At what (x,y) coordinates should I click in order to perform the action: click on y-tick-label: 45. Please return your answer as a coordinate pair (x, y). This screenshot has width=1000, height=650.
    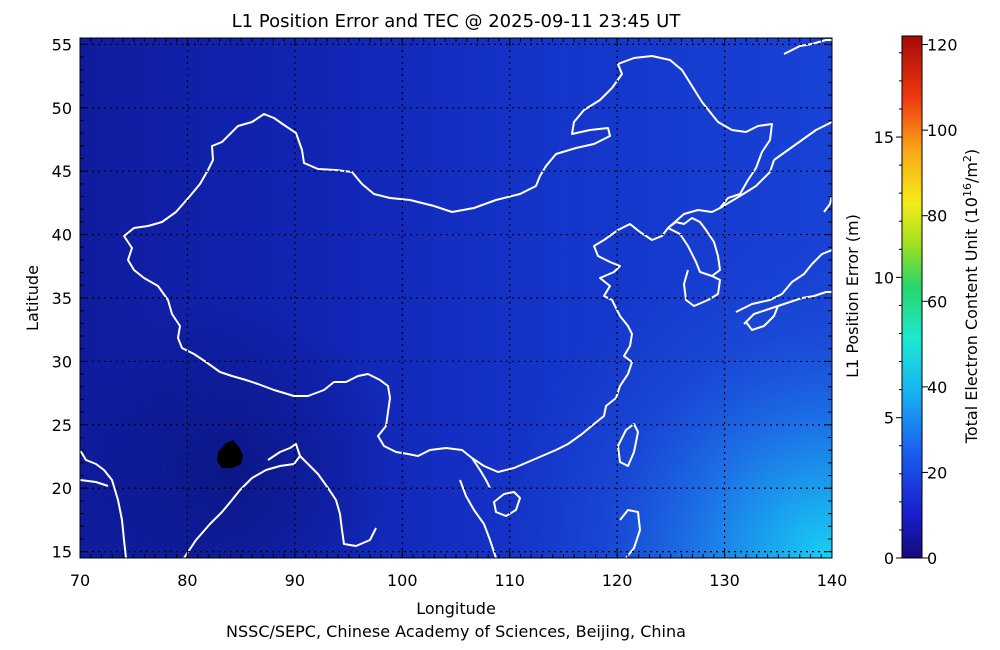
    Looking at the image, I should click on (62, 171).